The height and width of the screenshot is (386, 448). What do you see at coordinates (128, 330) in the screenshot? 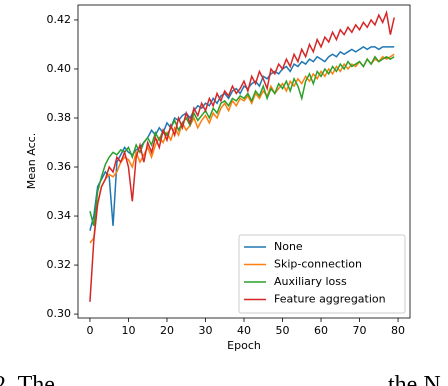
I see `x-tick-label: 10` at bounding box center [128, 330].